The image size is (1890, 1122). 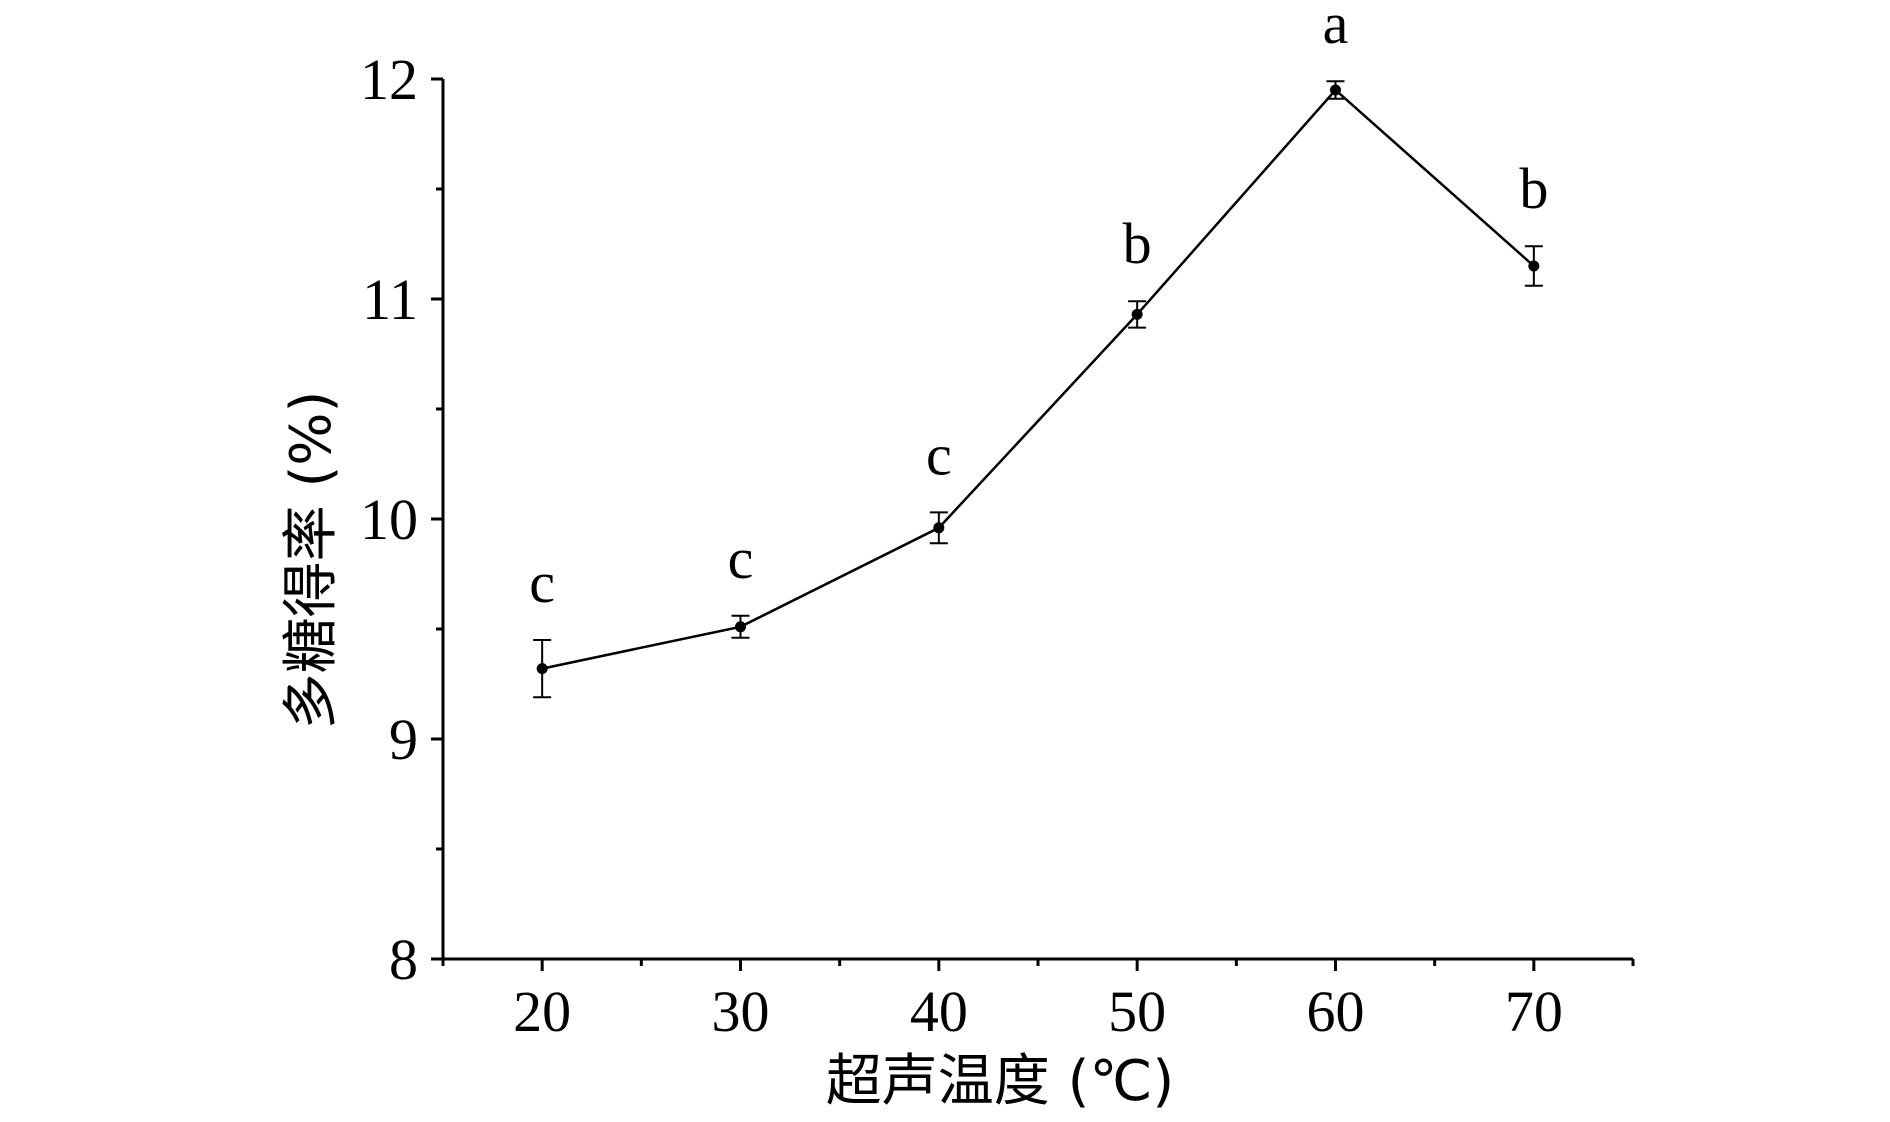 I want to click on x-tick-label: 50, so click(x=1137, y=1011).